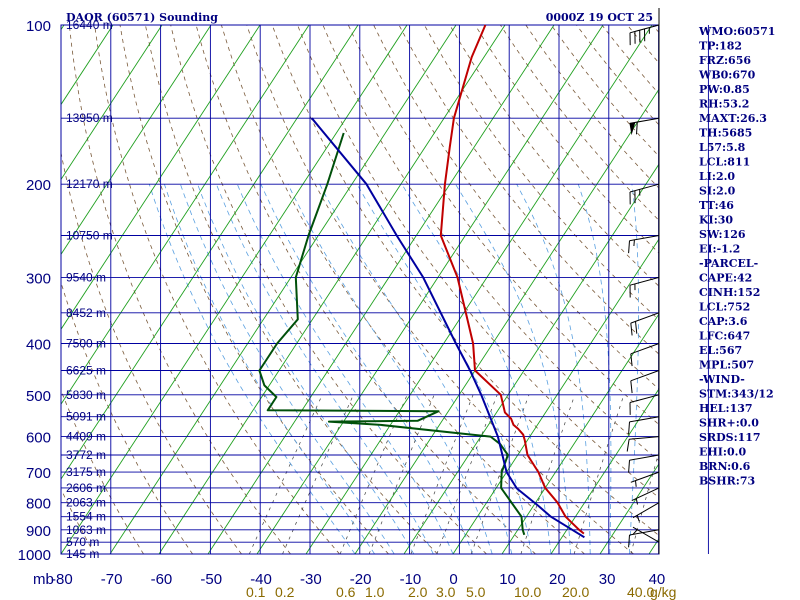  What do you see at coordinates (557, 579) in the screenshot?
I see `temperature-tick-label: 20` at bounding box center [557, 579].